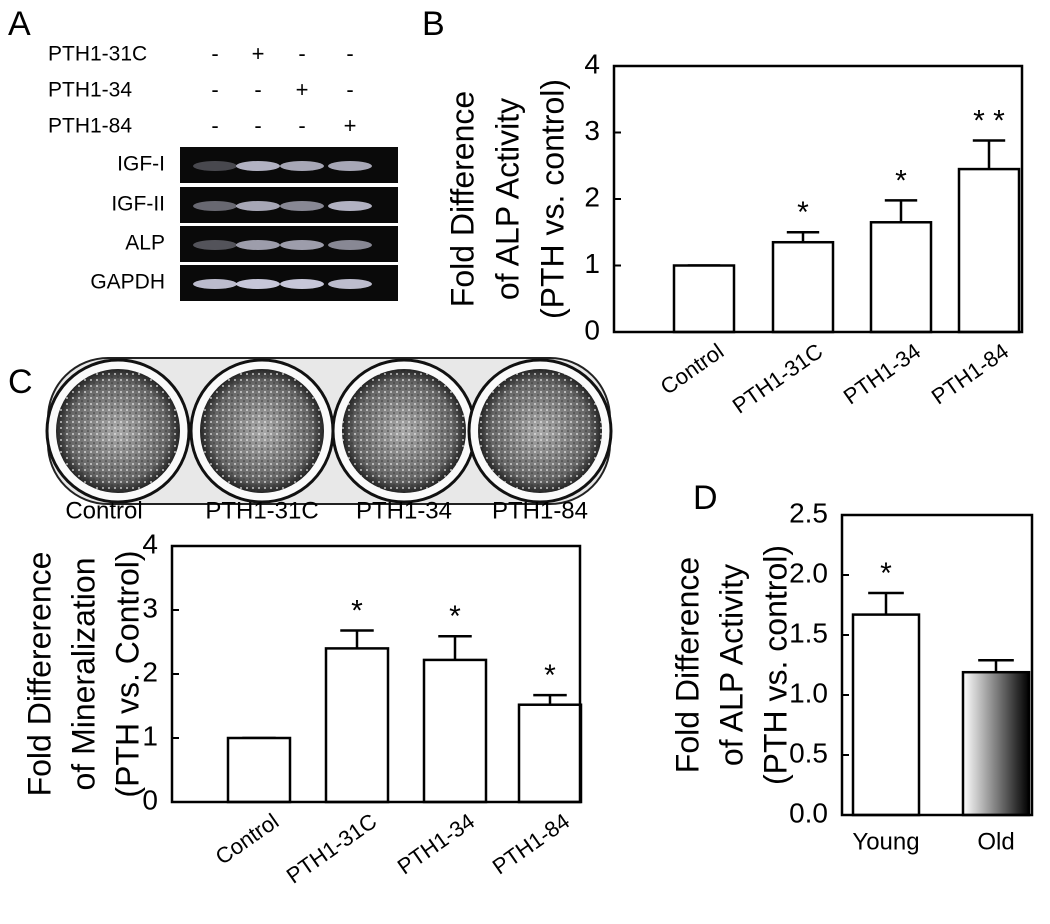 This screenshot has height=924, width=1050. Describe the element at coordinates (127, 673) in the screenshot. I see `y-axis-label: (PTH vs. Control)` at that location.